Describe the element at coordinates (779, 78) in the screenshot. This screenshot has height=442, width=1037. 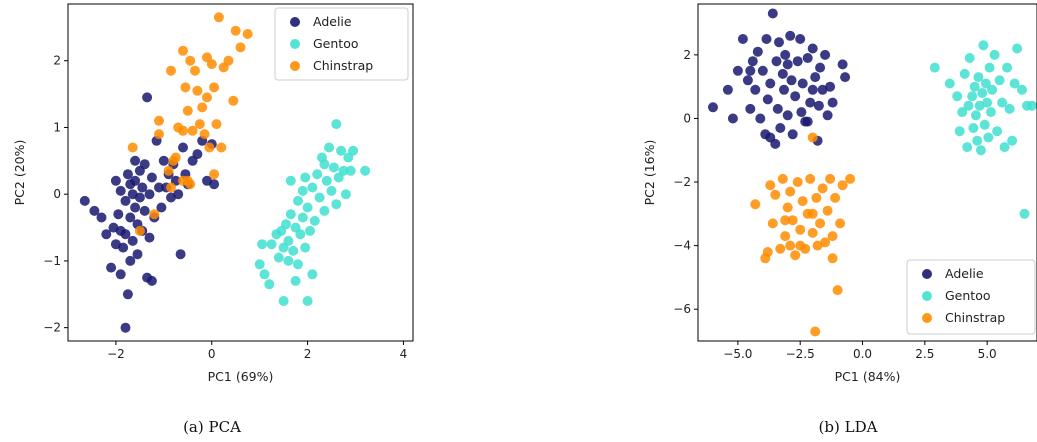
I see `lda-series-adelie` at that location.